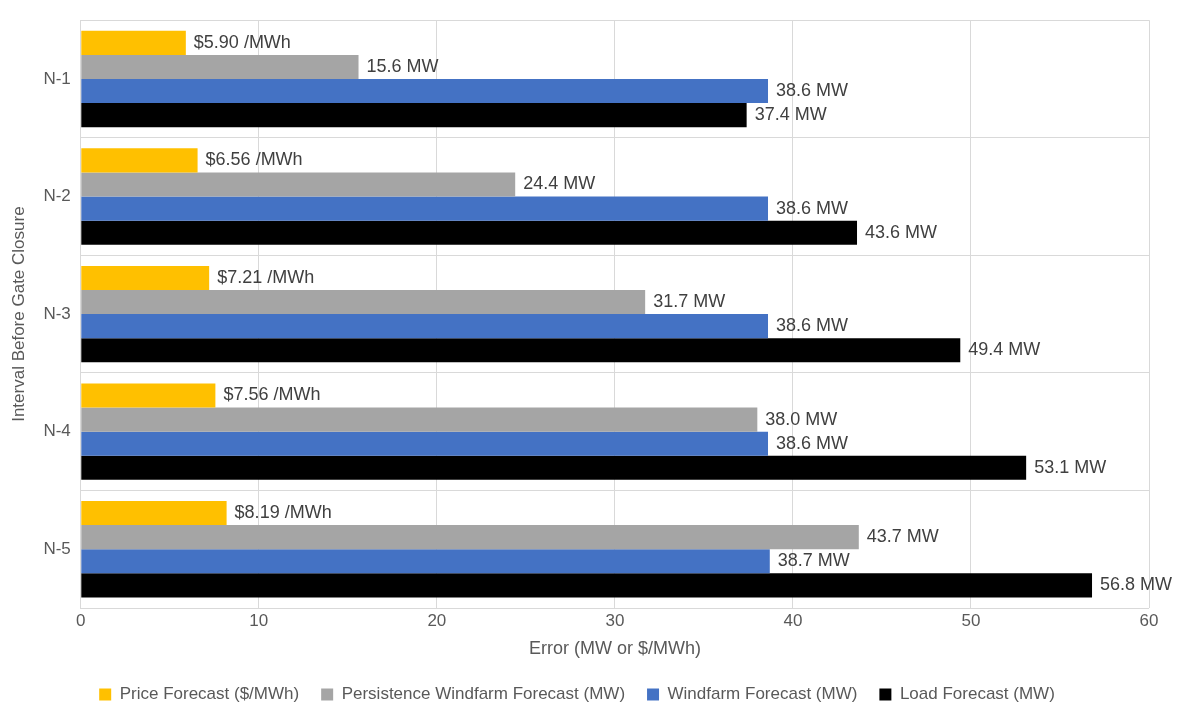  What do you see at coordinates (266, 276) in the screenshot?
I see `data-label: $7.21 /MWh` at bounding box center [266, 276].